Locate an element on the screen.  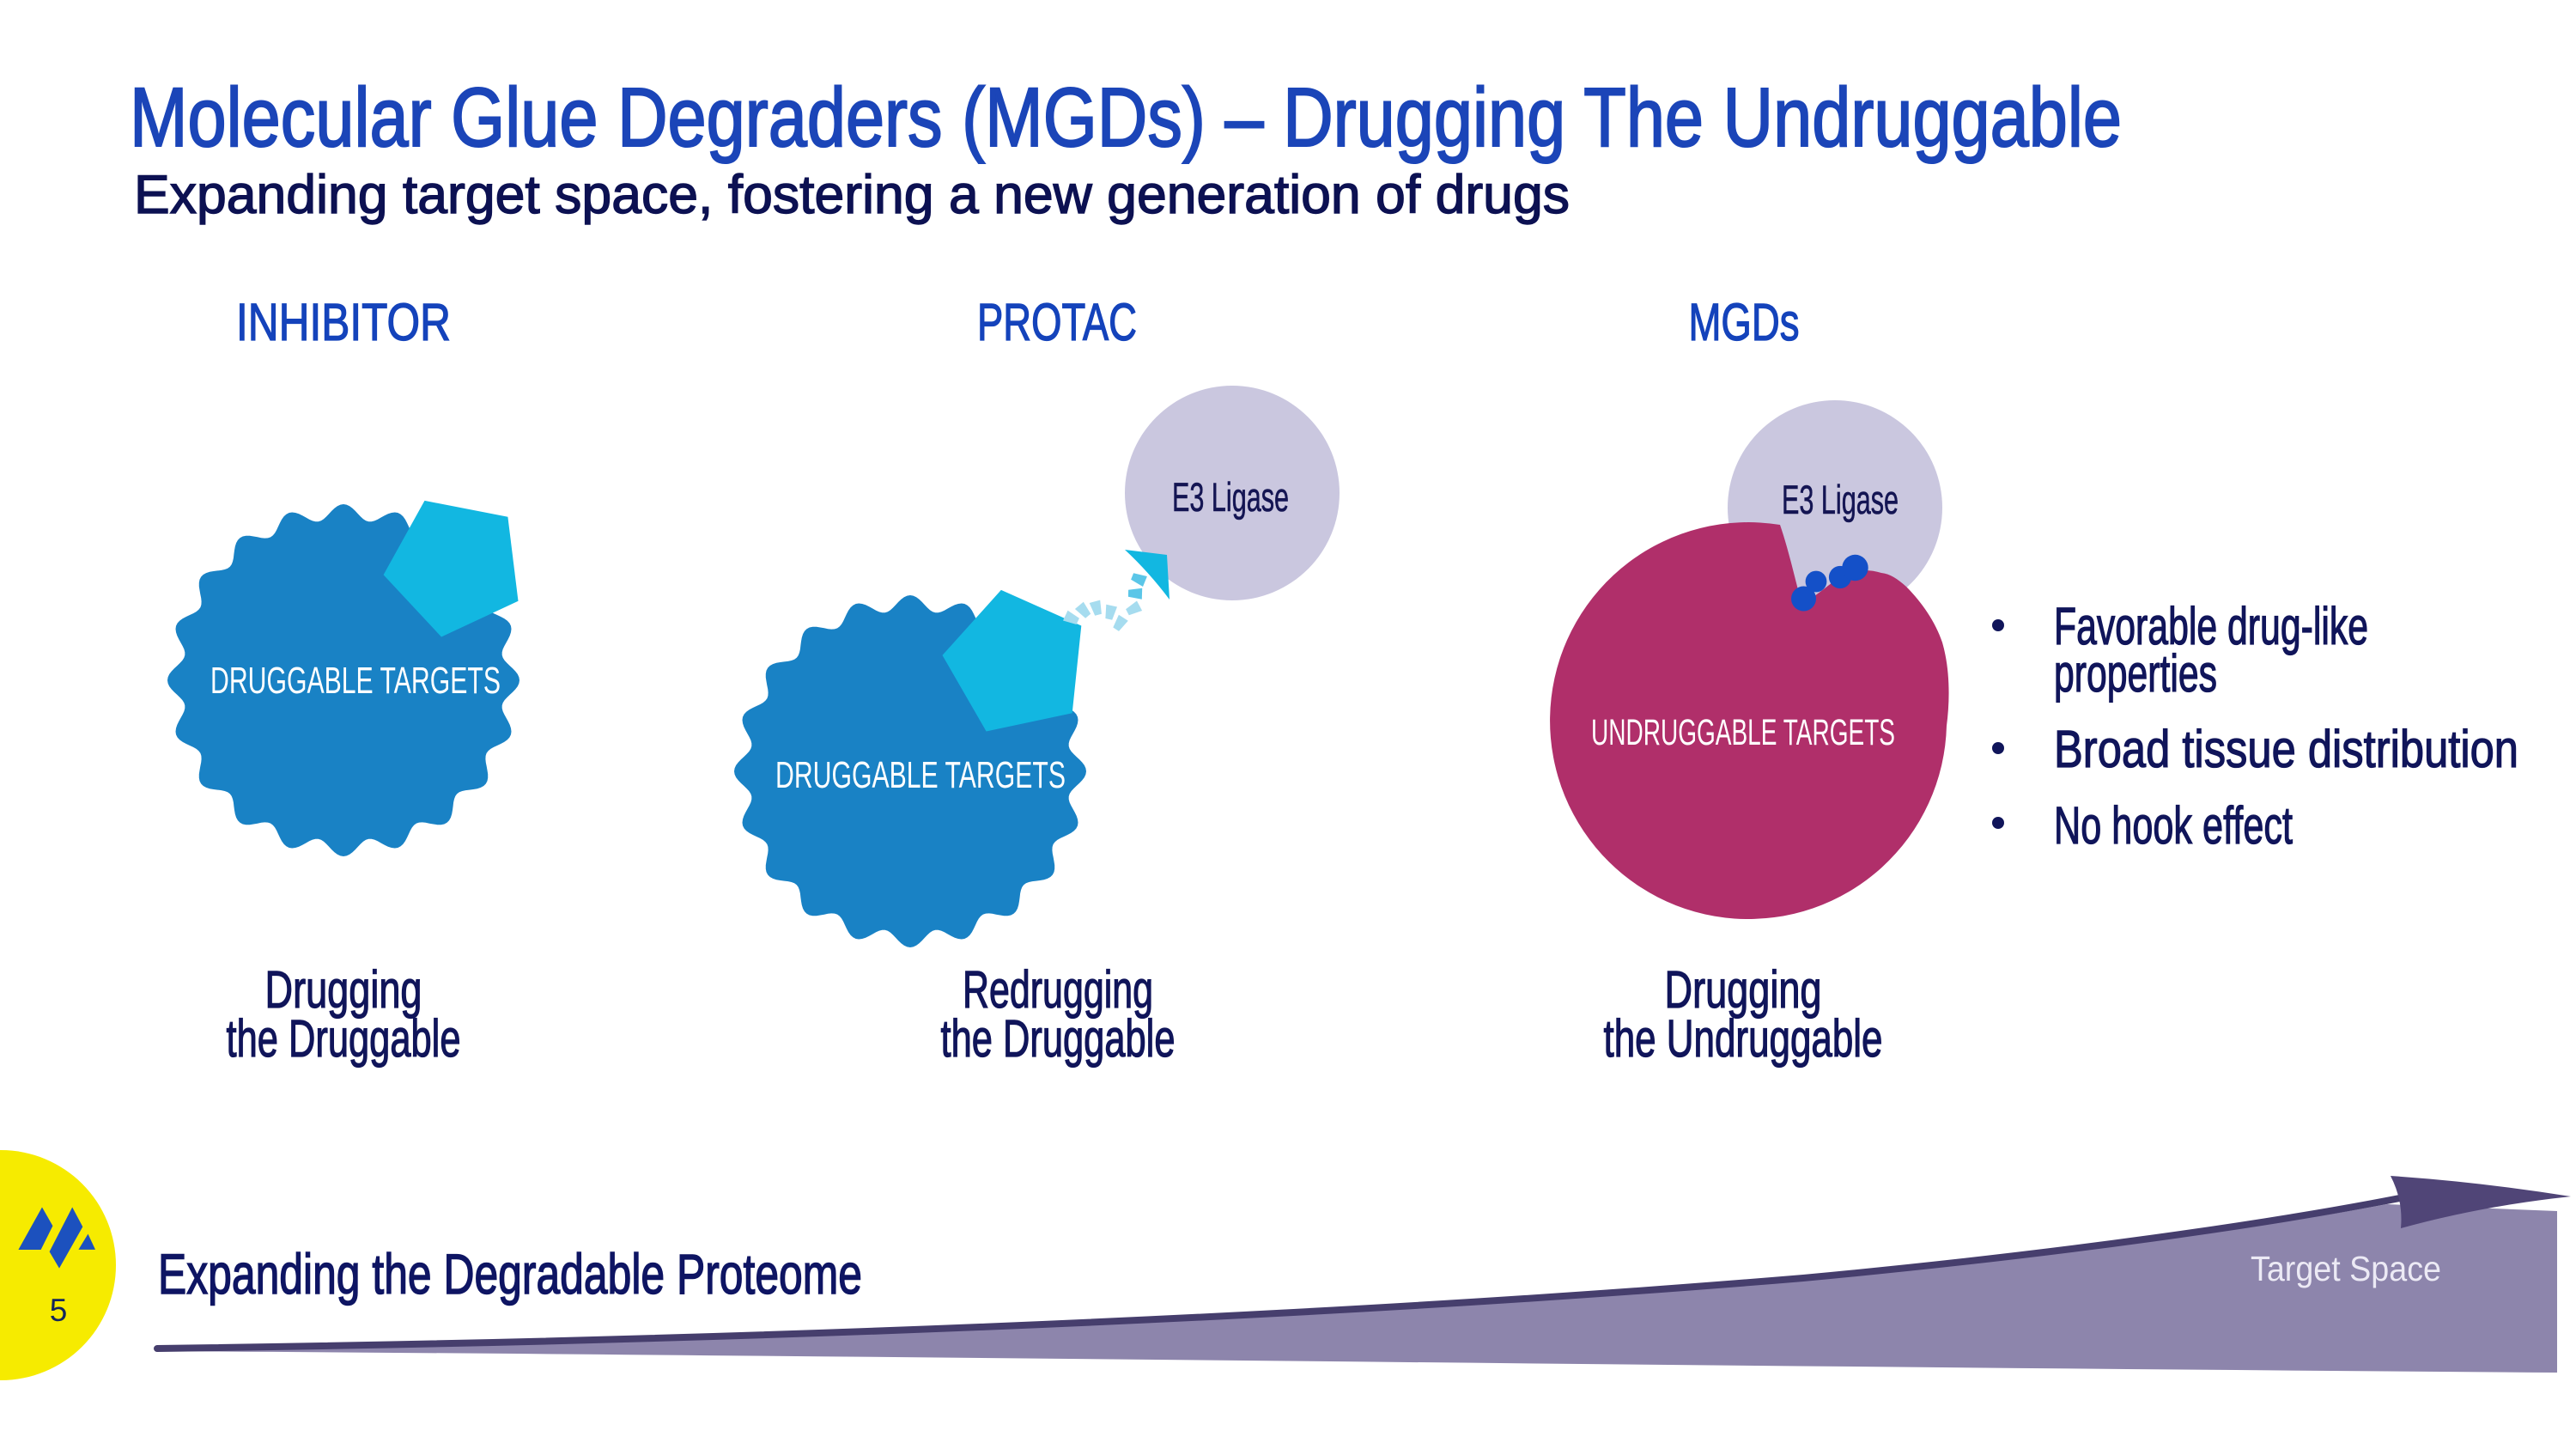
svg-text: No hook effect is located at coordinates (2173, 825).